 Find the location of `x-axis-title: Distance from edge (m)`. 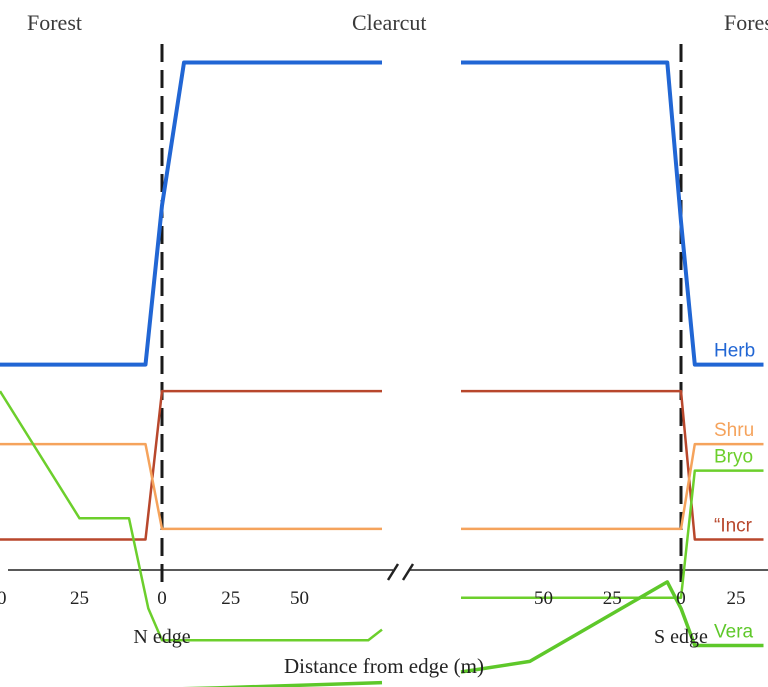

x-axis-title: Distance from edge (m) is located at coordinates (384, 666).